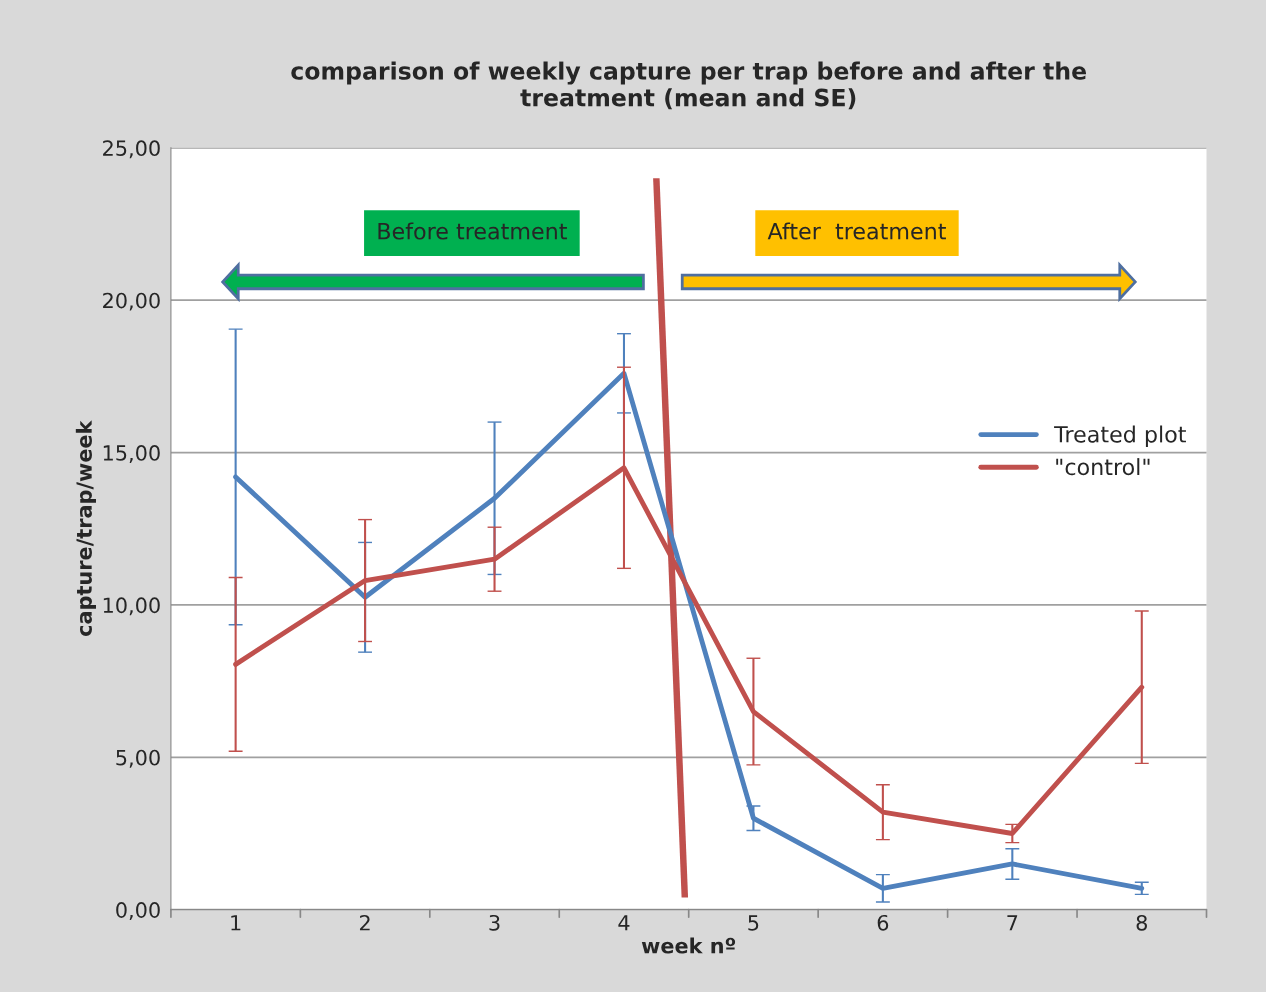 The image size is (1266, 992). I want to click on y-tick-label: 0,00, so click(138, 911).